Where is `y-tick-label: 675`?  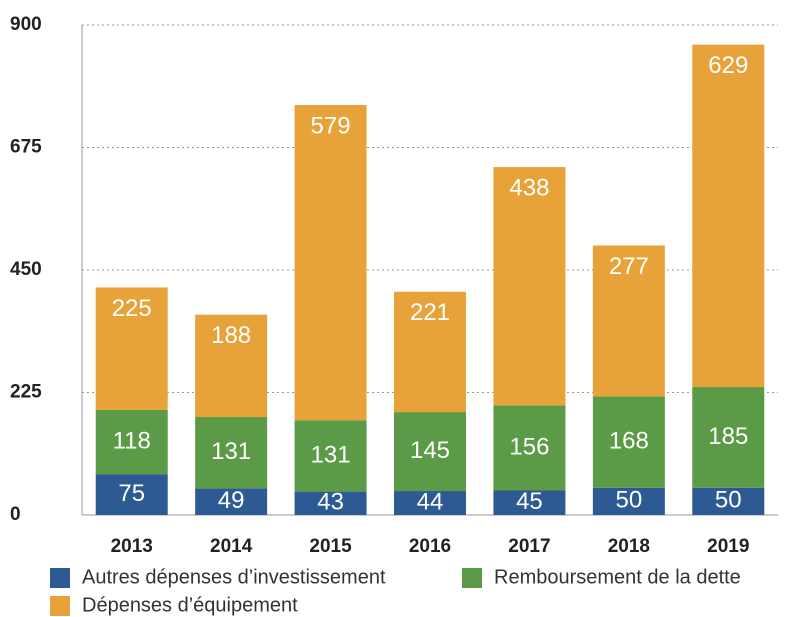 y-tick-label: 675 is located at coordinates (26, 147).